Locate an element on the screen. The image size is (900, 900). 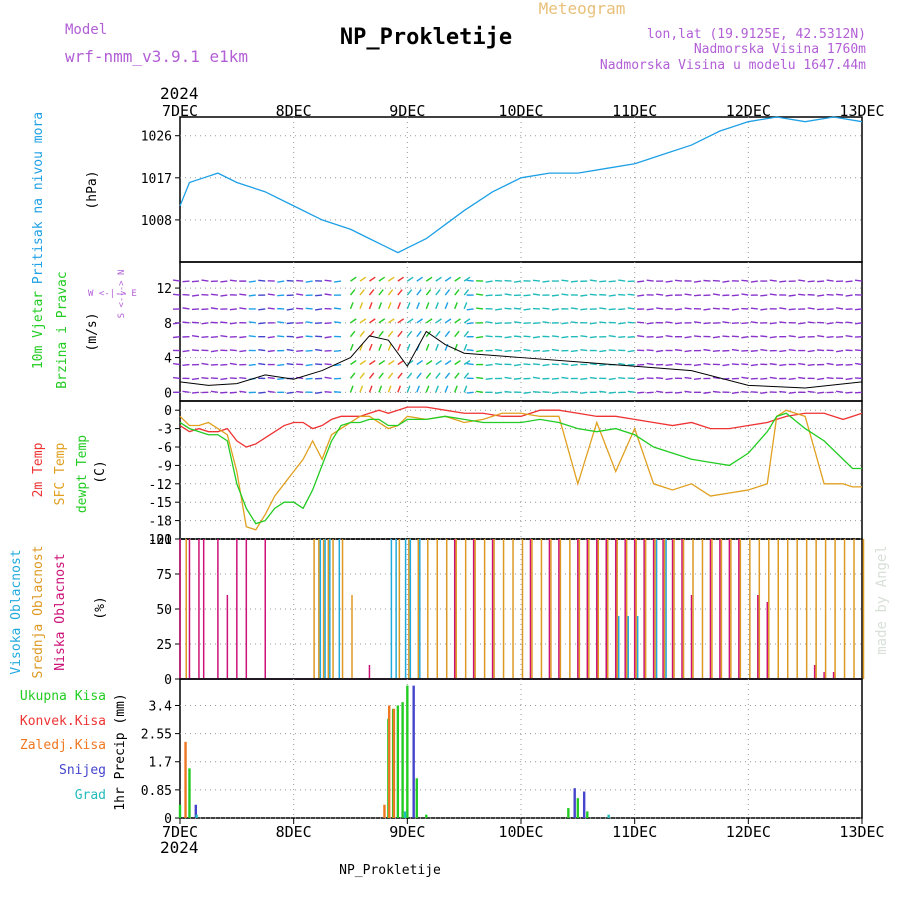
cloud-panel: 0 25 50 75 100 is located at coordinates (507, 610).